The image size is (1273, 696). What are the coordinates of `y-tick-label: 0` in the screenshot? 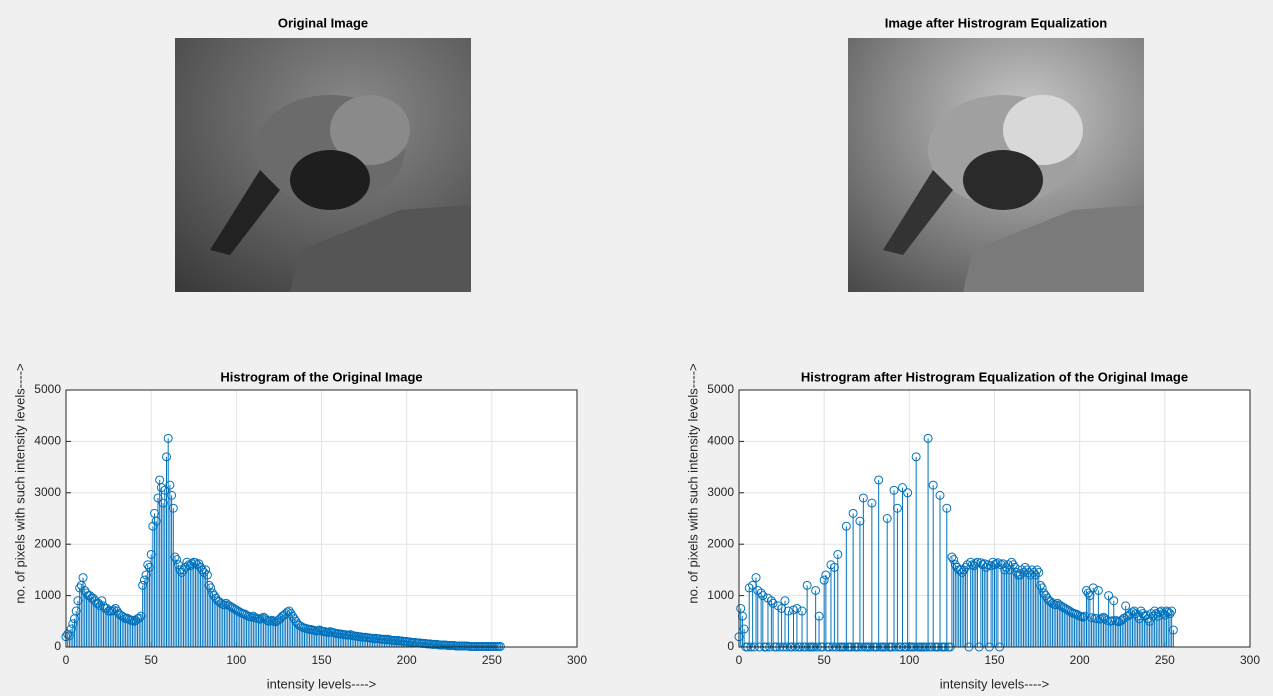 It's located at (730, 646).